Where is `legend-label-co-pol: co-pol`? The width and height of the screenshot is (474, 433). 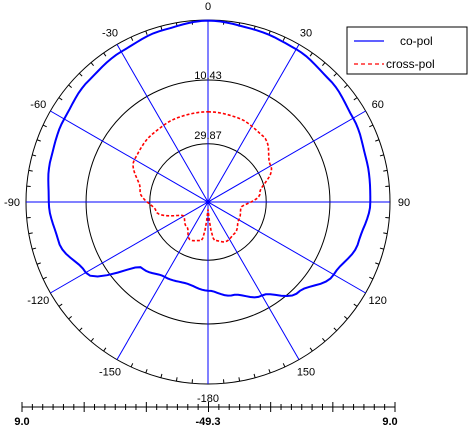 legend-label-co-pol: co-pol is located at coordinates (416, 41).